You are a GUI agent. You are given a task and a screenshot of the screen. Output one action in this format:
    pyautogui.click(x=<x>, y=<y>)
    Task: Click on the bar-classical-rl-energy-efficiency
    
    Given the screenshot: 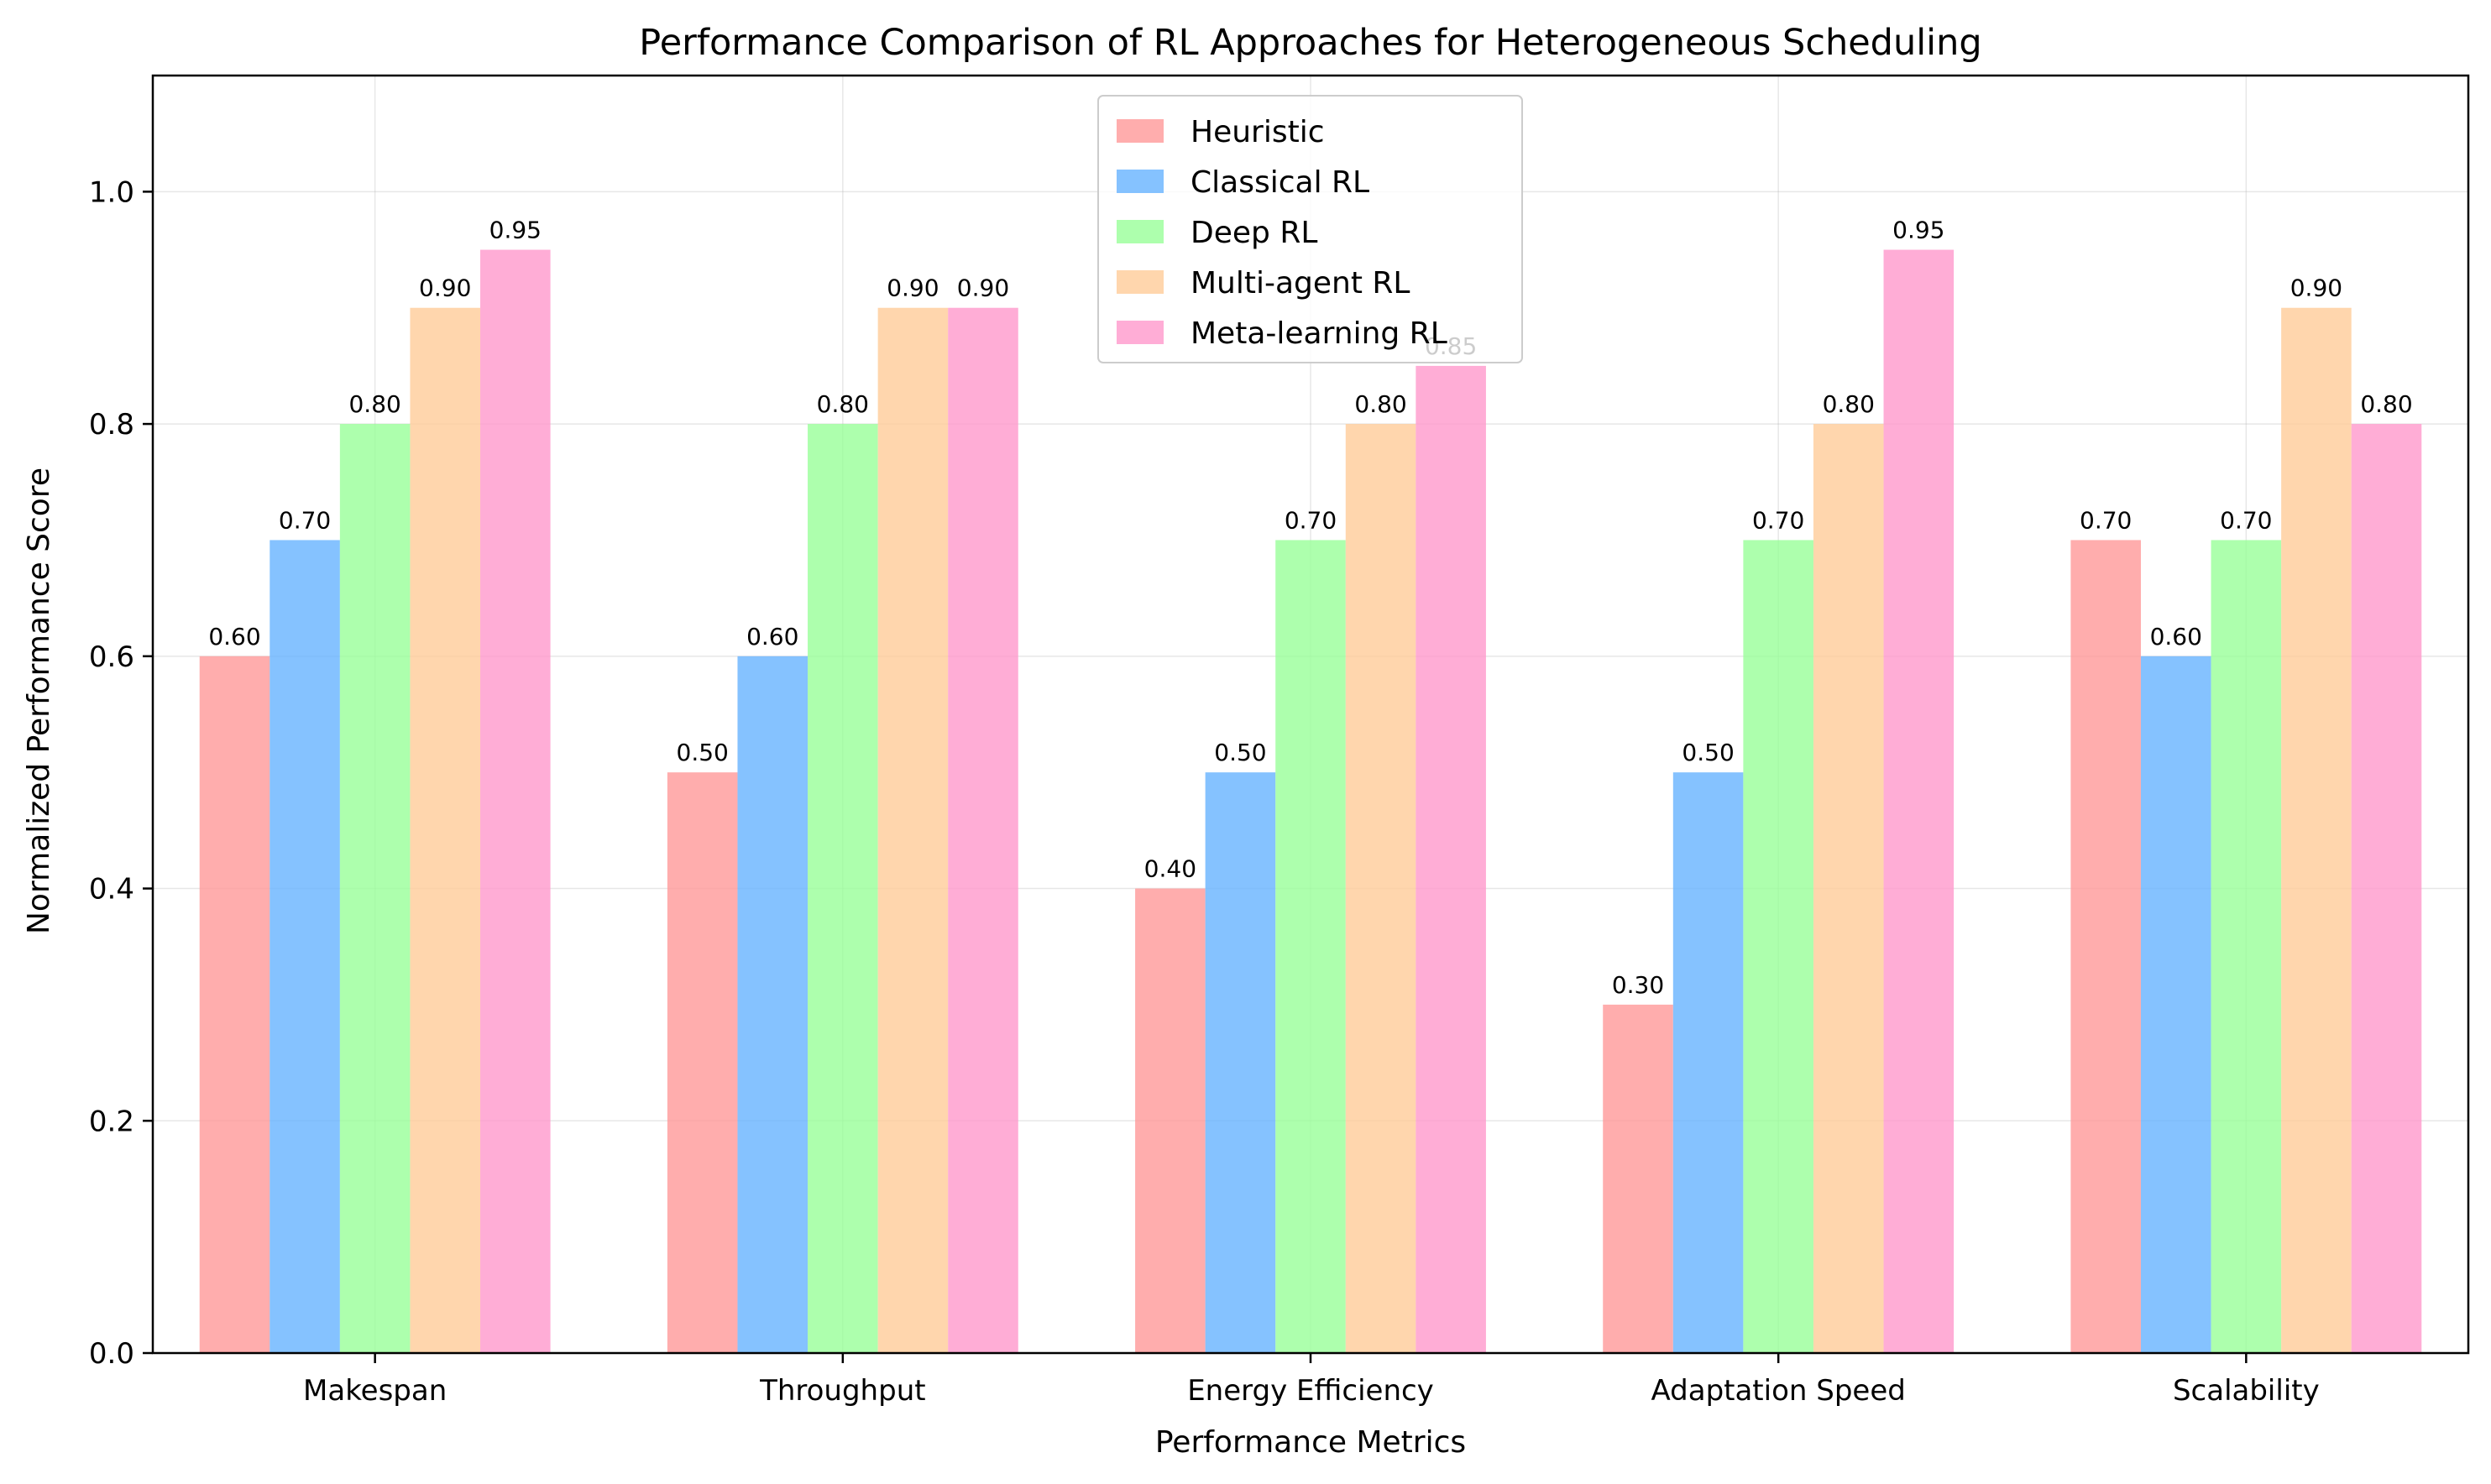 What is the action you would take?
    pyautogui.click(x=1240, y=1062)
    